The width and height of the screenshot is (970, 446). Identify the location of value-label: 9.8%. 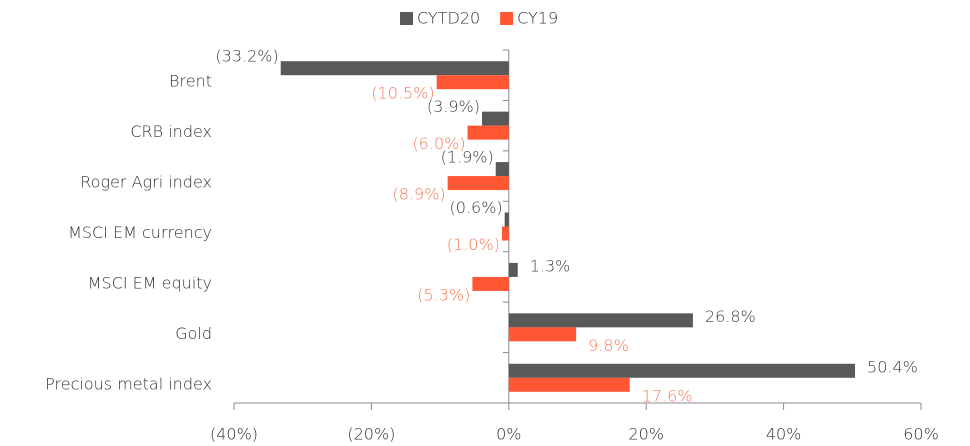
(608, 345).